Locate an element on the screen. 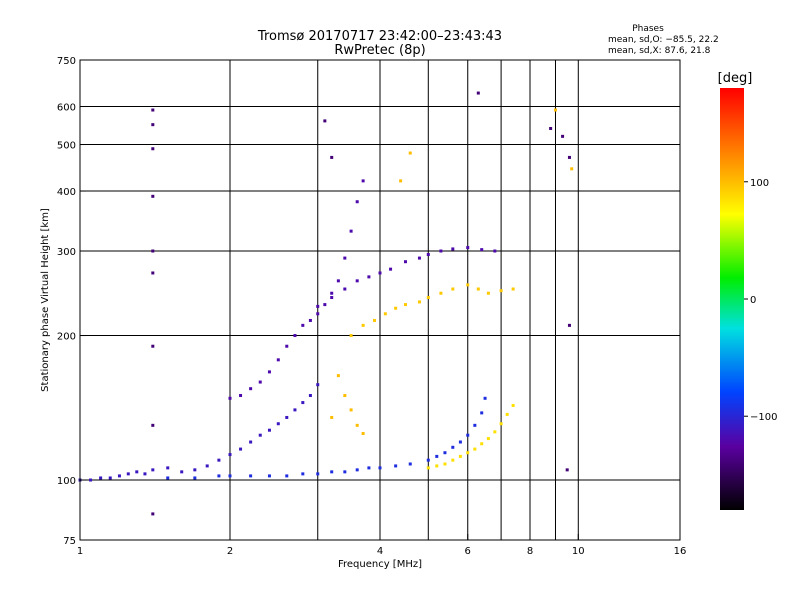  colorbar-tick-label: −100 is located at coordinates (763, 417).